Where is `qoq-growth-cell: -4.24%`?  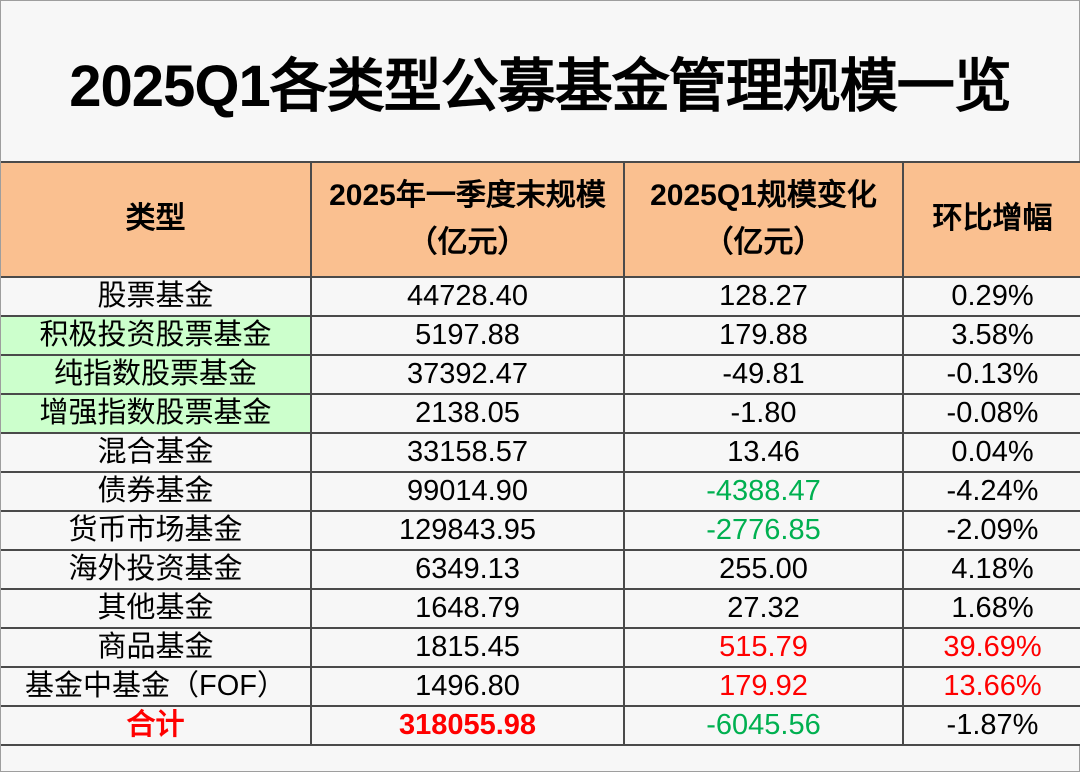
qoq-growth-cell: -4.24% is located at coordinates (991, 491).